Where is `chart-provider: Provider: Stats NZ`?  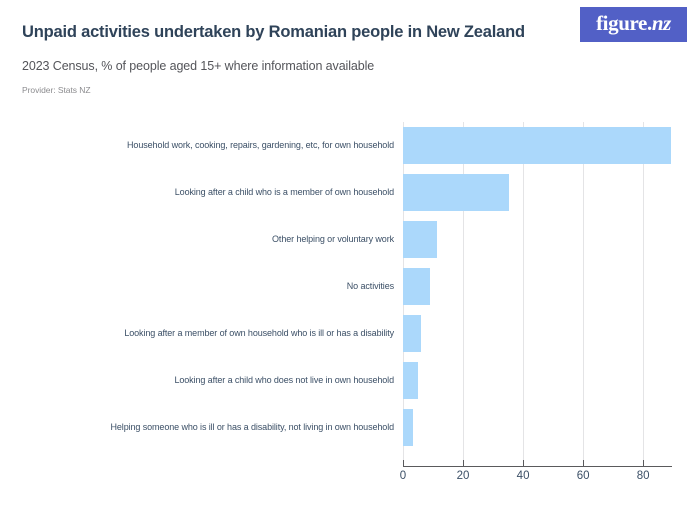 chart-provider: Provider: Stats NZ is located at coordinates (56, 90).